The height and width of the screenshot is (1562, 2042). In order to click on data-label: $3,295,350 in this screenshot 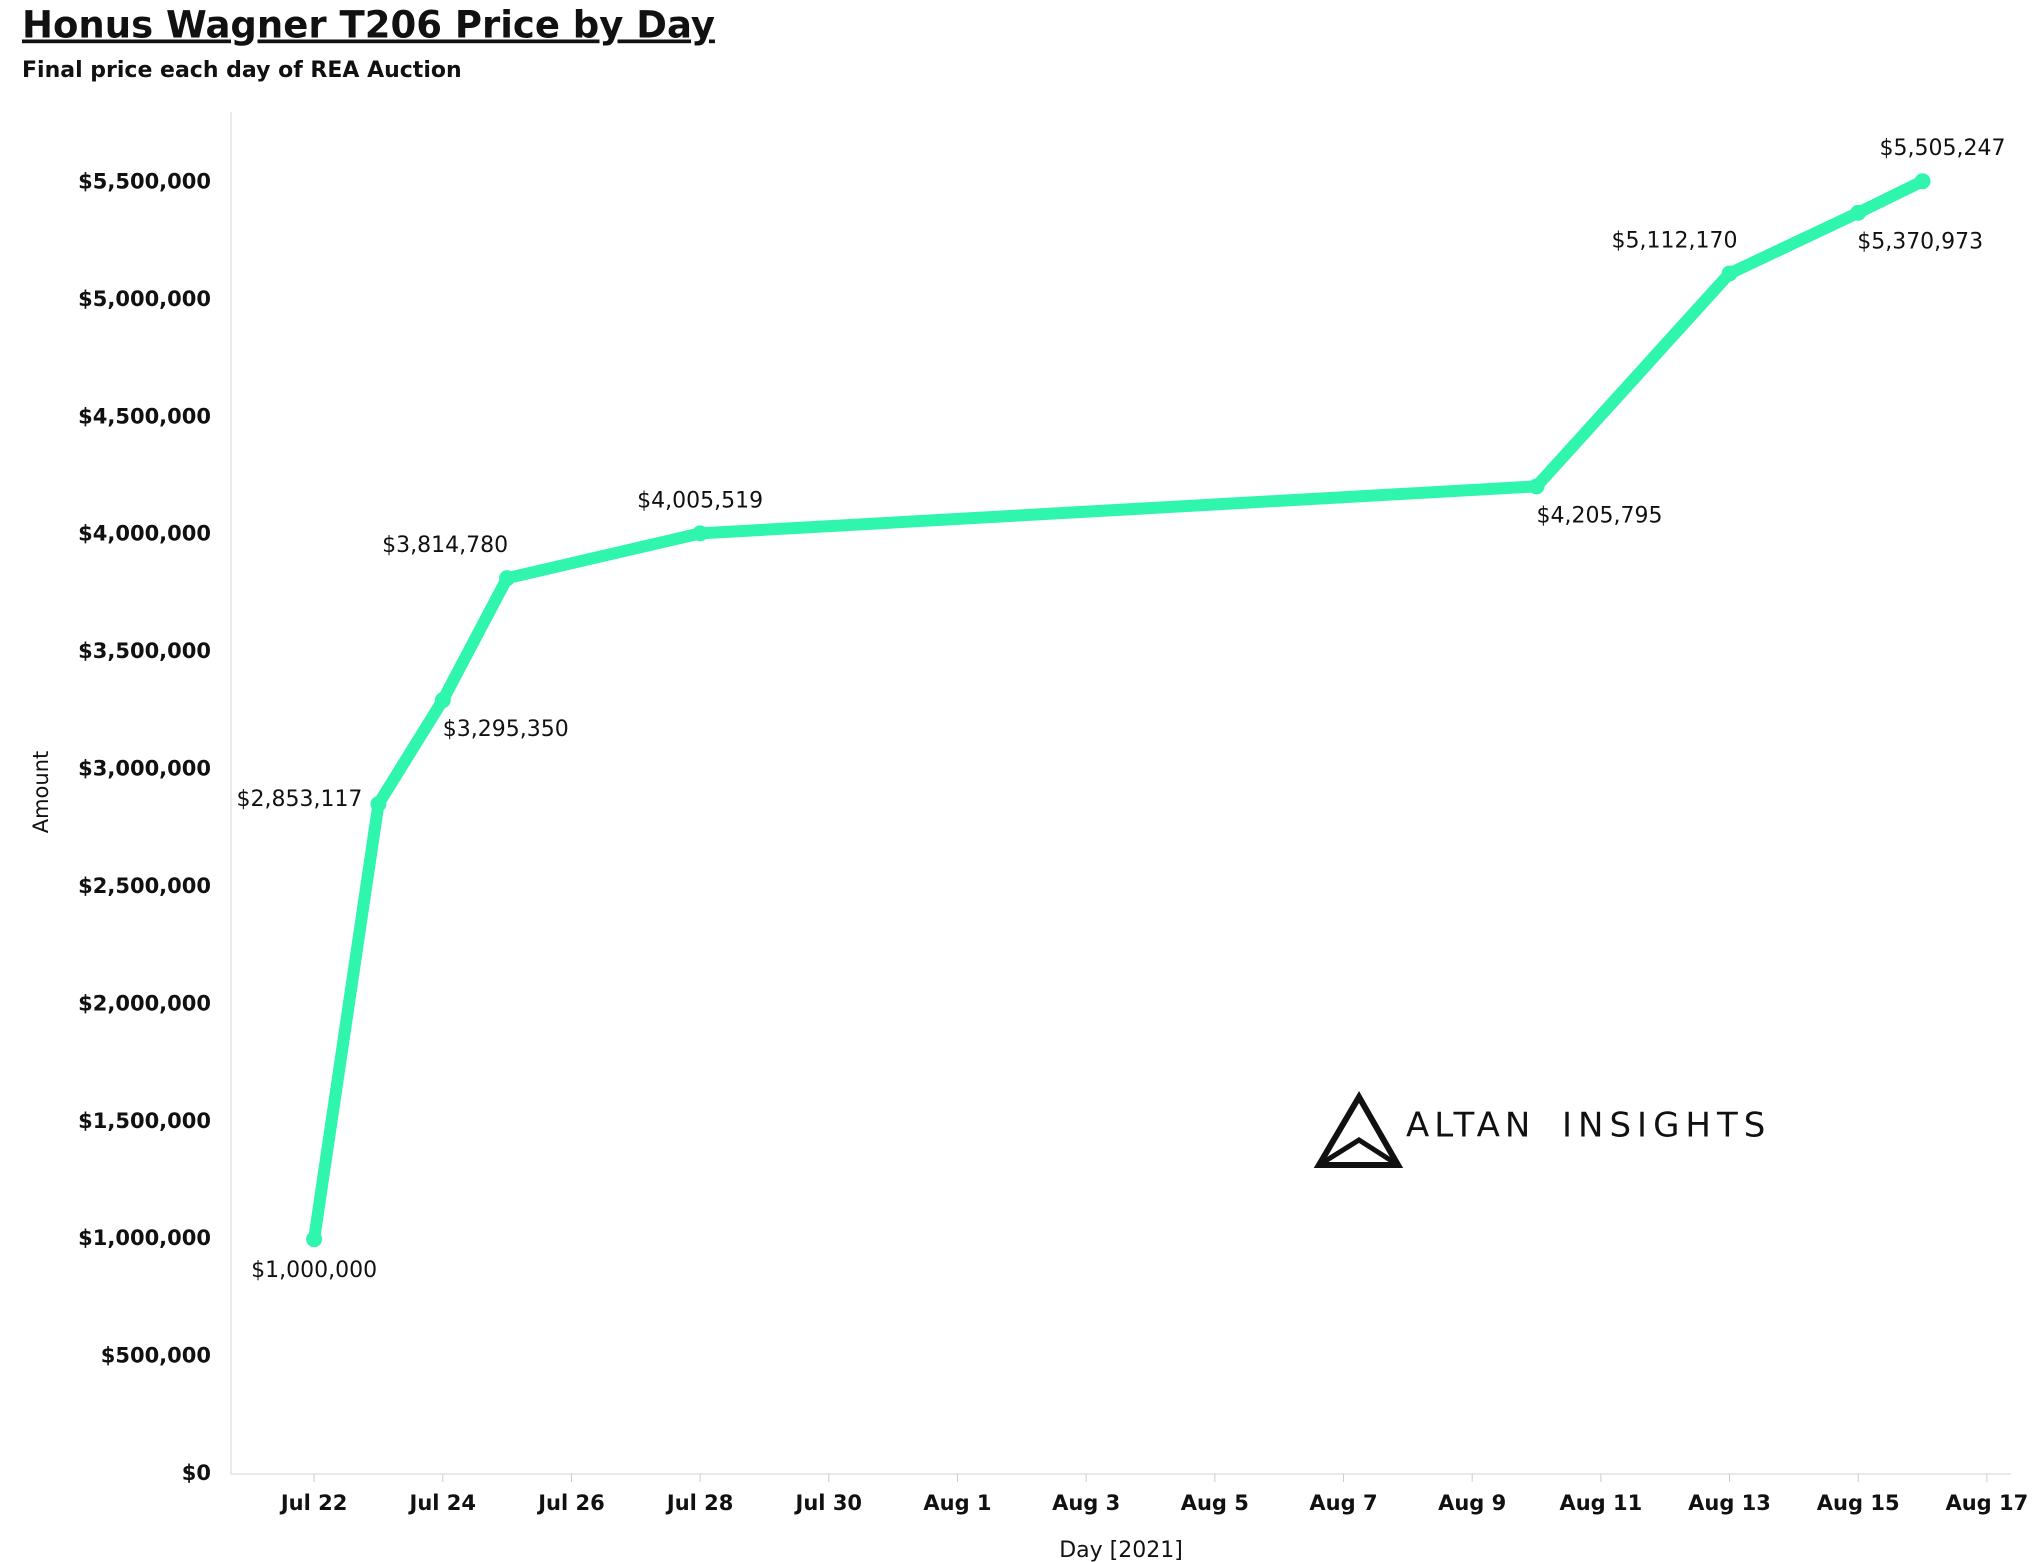, I will do `click(506, 729)`.